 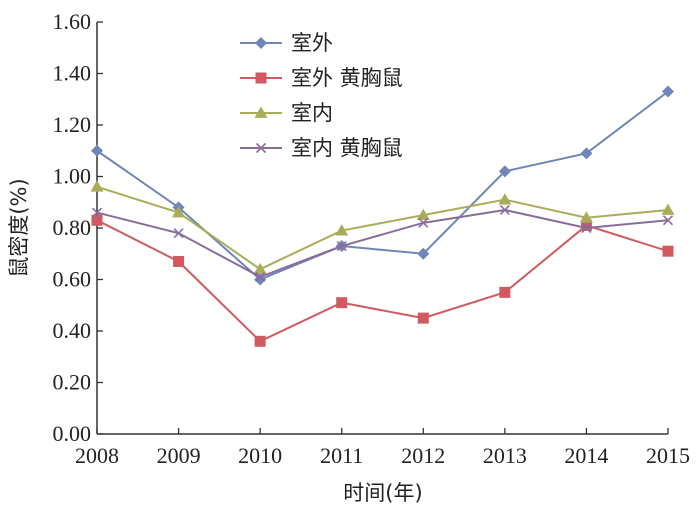 I want to click on y-tick-label: 0.60, so click(x=72, y=279).